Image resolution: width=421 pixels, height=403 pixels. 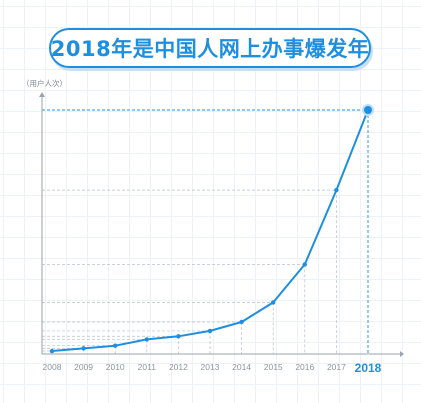 What do you see at coordinates (304, 264) in the screenshot?
I see `data-point-2016` at bounding box center [304, 264].